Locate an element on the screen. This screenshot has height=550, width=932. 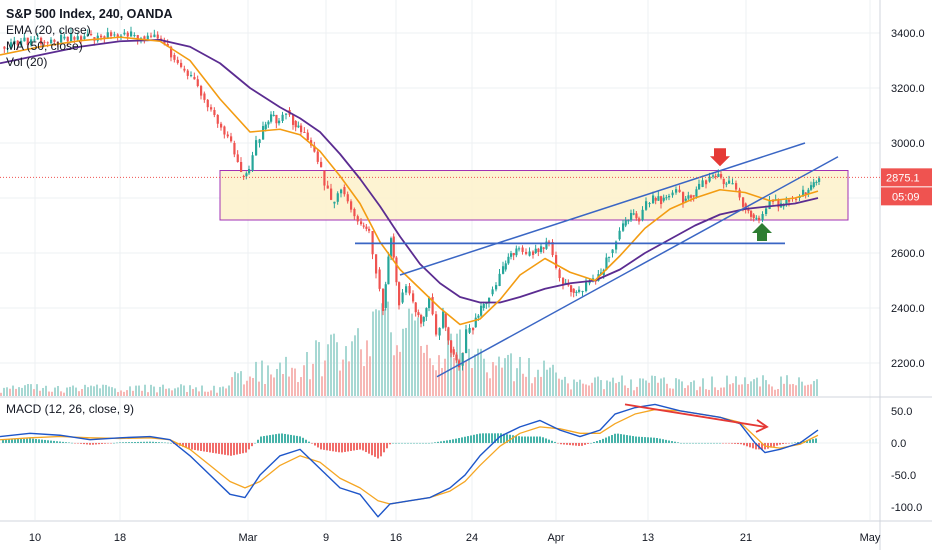
legend-ma: MA (50, close) is located at coordinates (44, 46).